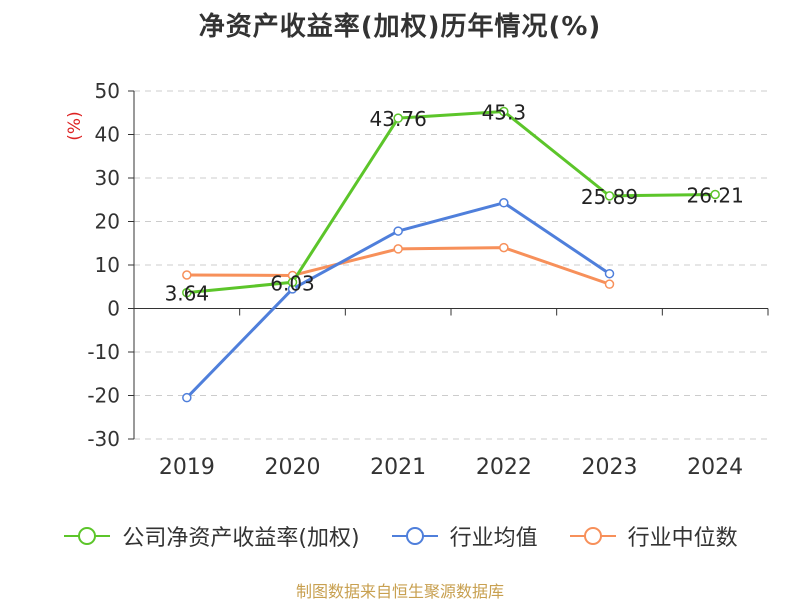  Describe the element at coordinates (398, 467) in the screenshot. I see `x-tick-label: 2021` at that location.